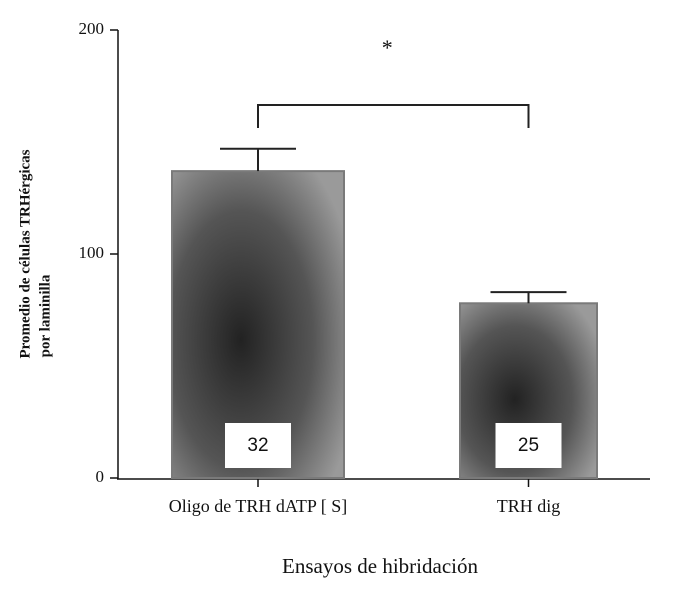 Image resolution: width=674 pixels, height=595 pixels. Describe the element at coordinates (380, 566) in the screenshot. I see `x-axis-label: Ensayos de hibridación` at that location.